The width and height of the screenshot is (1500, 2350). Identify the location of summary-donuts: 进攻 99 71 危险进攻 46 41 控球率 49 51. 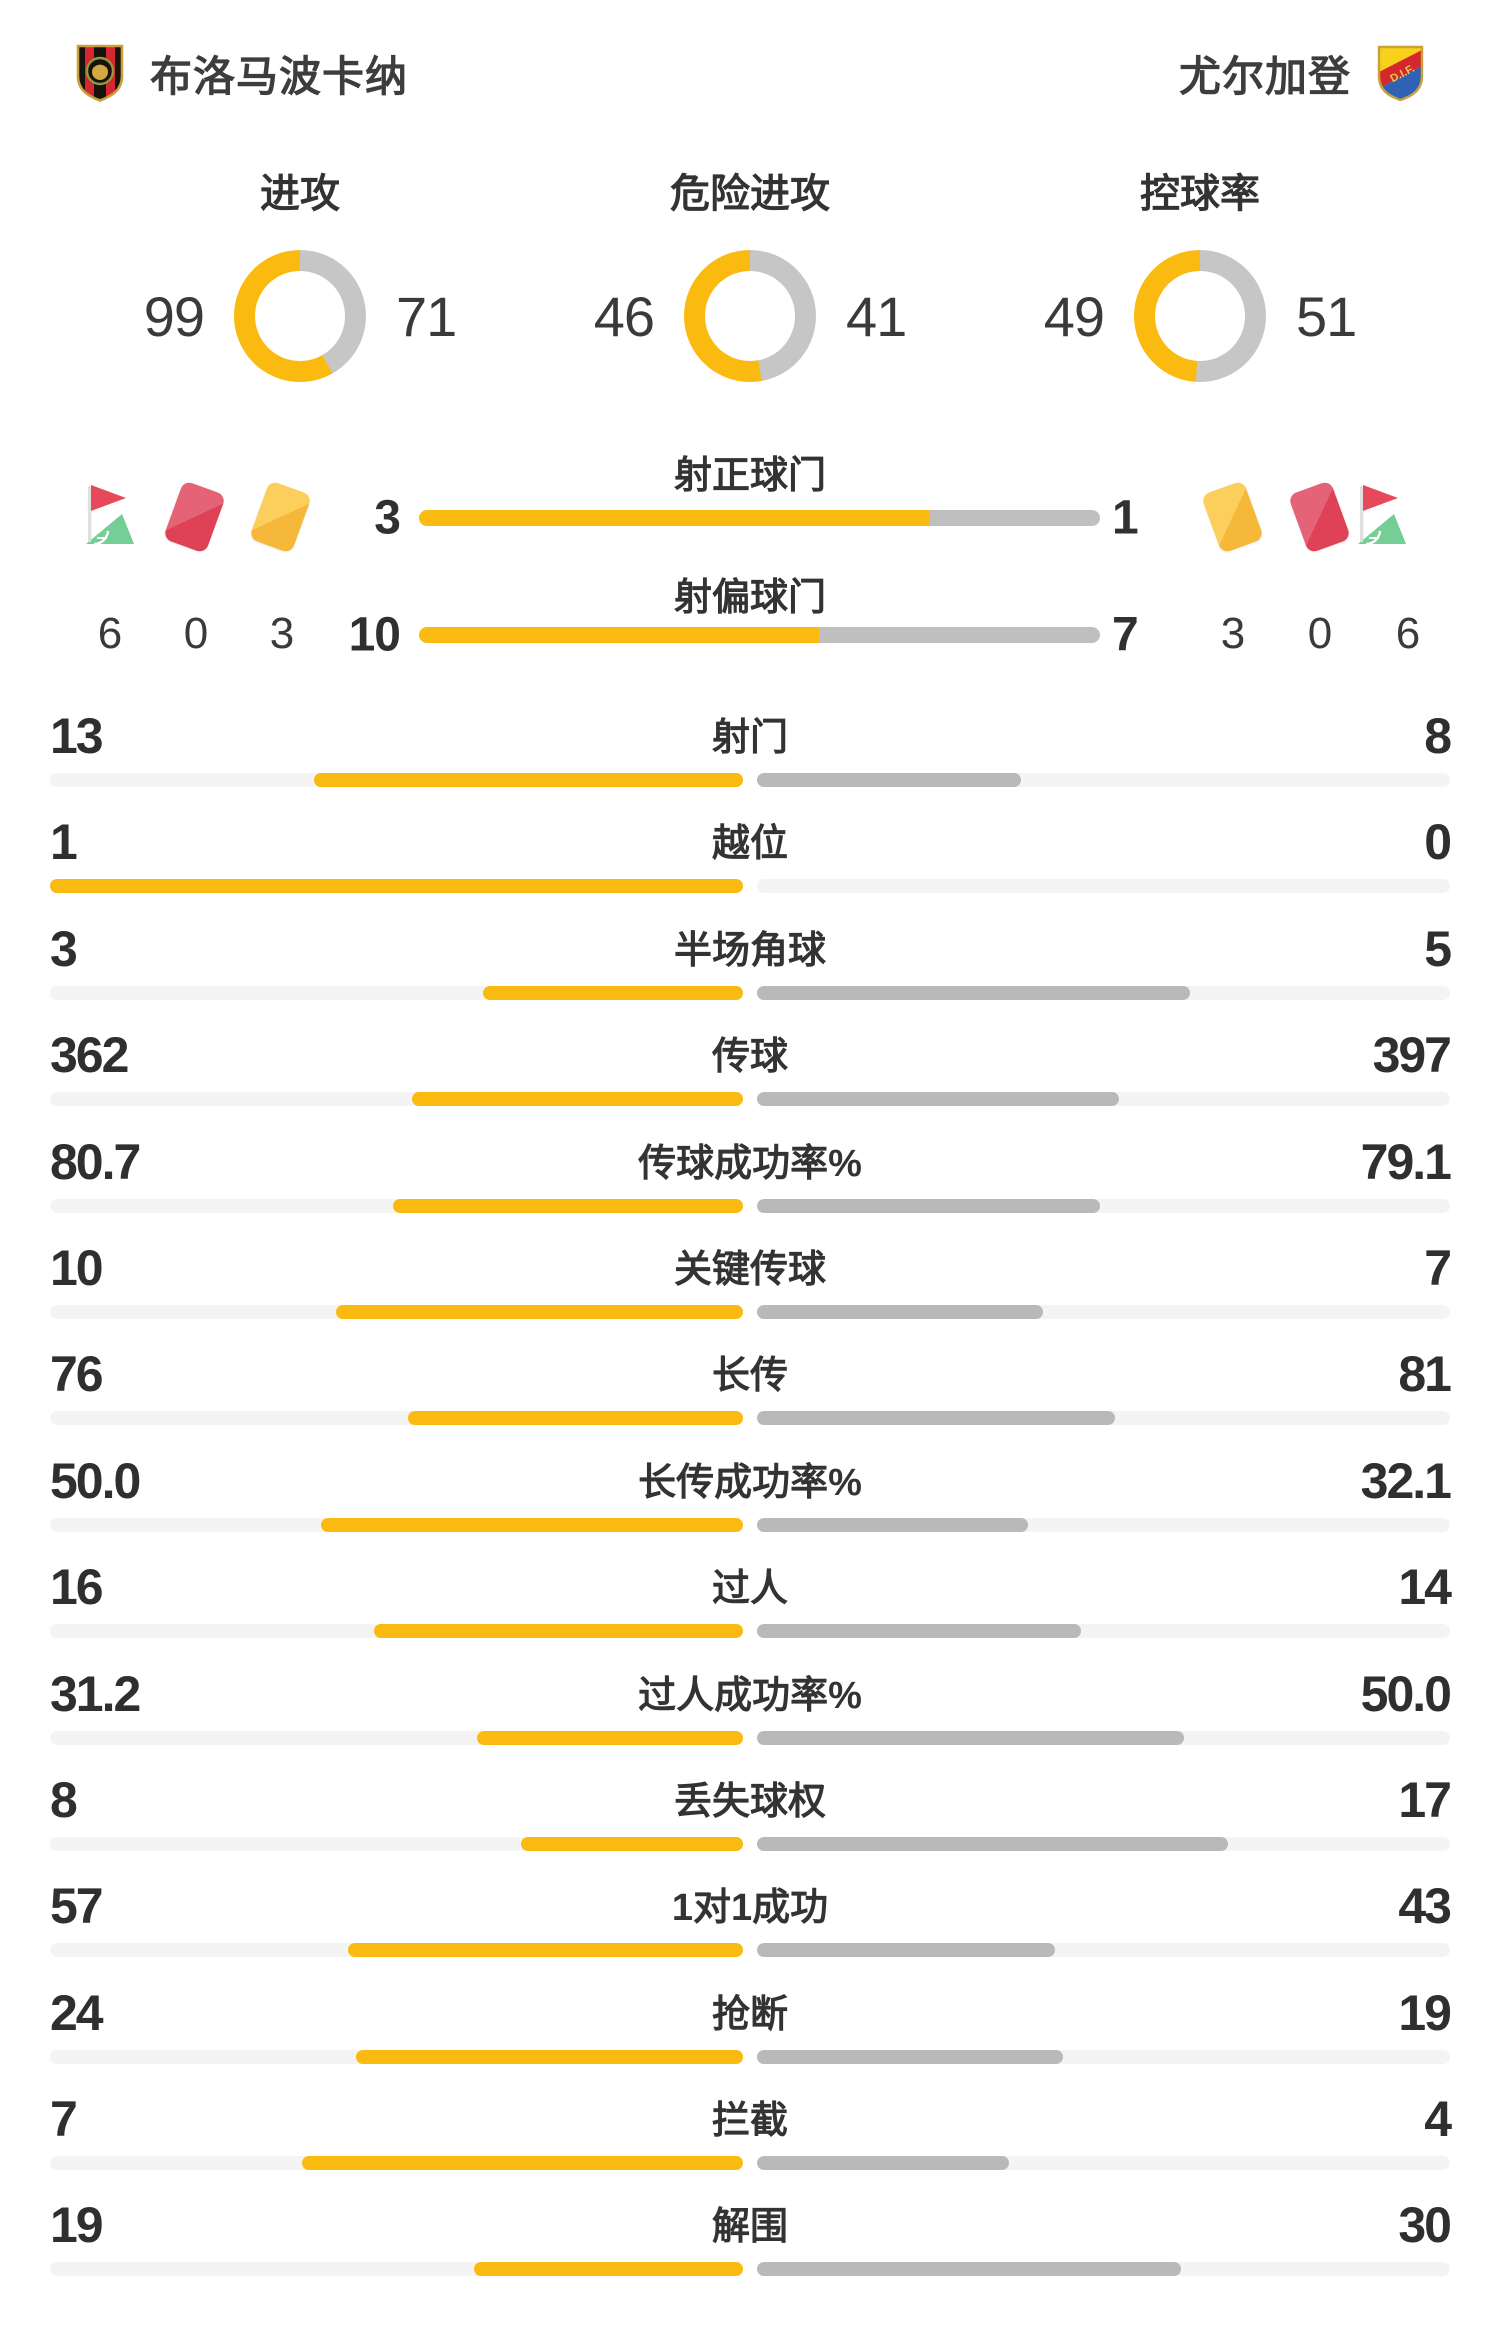
(750, 276).